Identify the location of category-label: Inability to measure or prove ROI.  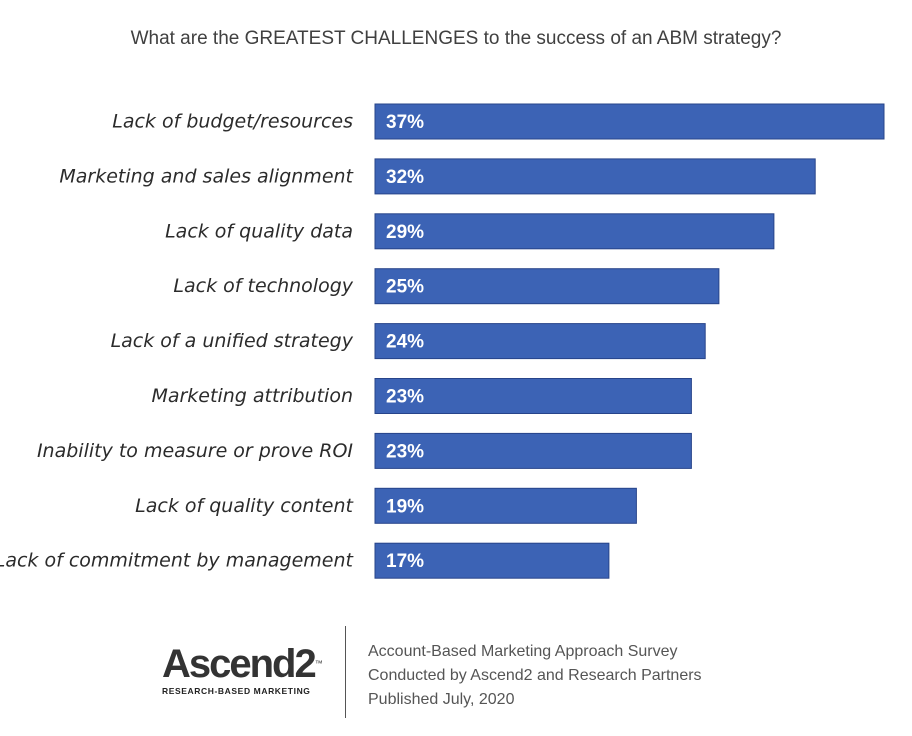
(195, 451).